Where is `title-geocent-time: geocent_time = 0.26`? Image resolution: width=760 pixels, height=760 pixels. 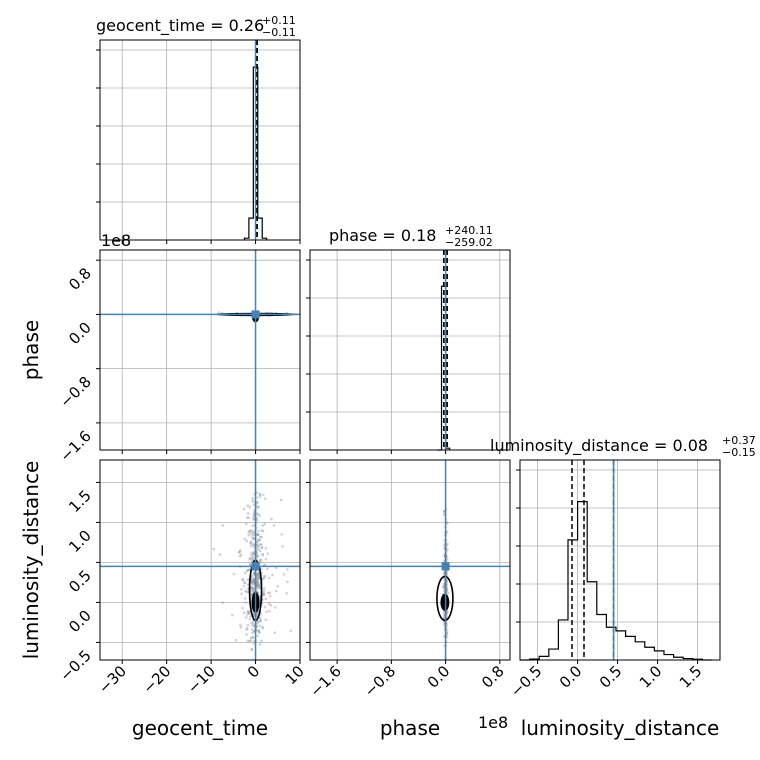 title-geocent-time: geocent_time = 0.26 is located at coordinates (180, 26).